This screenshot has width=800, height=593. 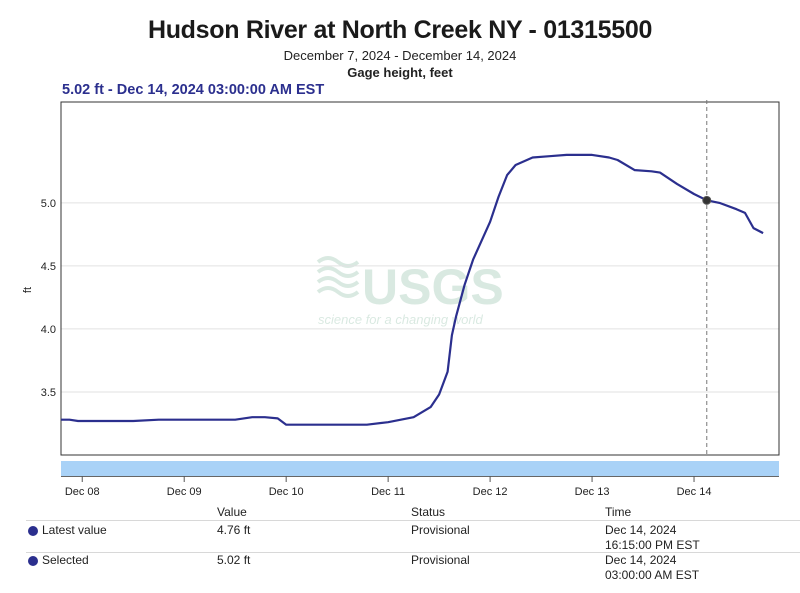 I want to click on x-tick-label: Dec 09, so click(x=184, y=492).